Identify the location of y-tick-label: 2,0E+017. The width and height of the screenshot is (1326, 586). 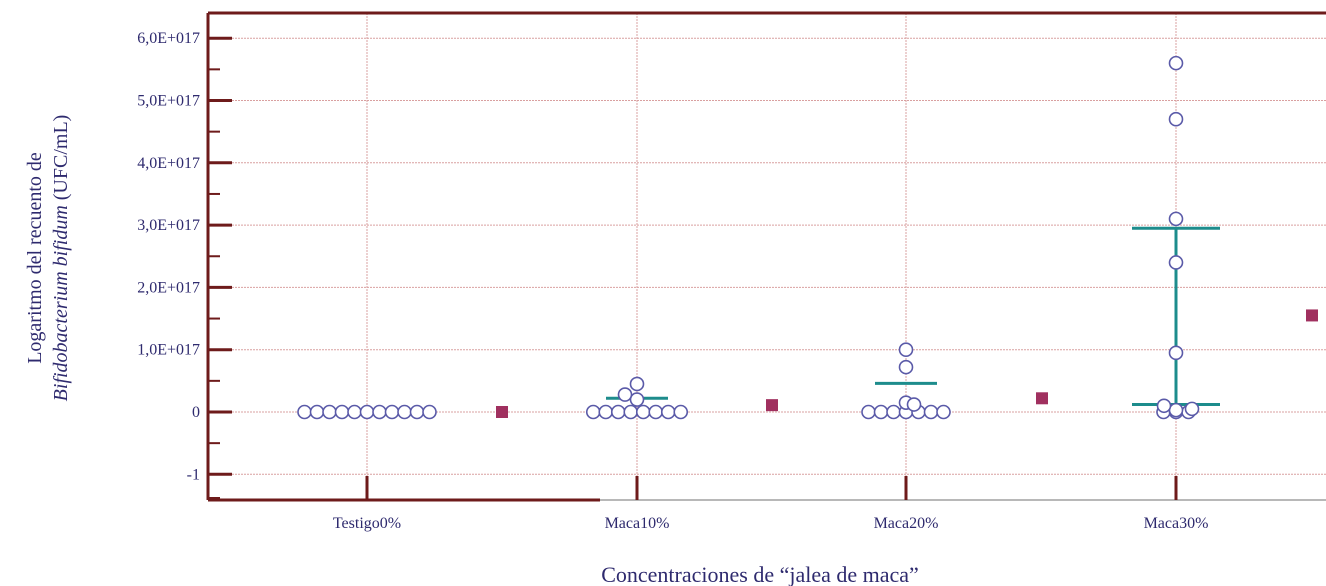
(168, 287).